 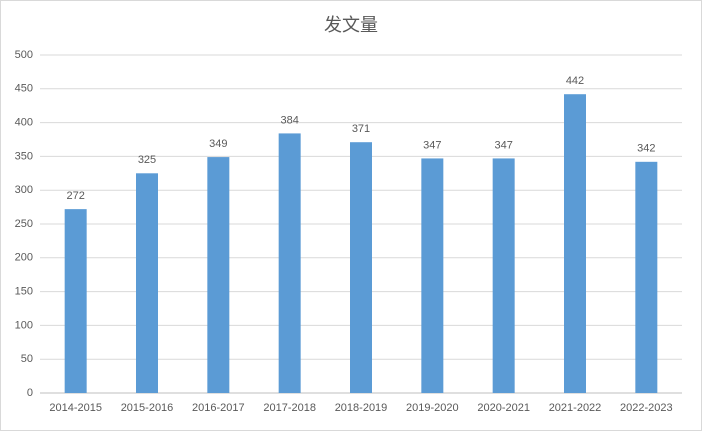 What do you see at coordinates (24, 190) in the screenshot?
I see `y-tick-label: 300` at bounding box center [24, 190].